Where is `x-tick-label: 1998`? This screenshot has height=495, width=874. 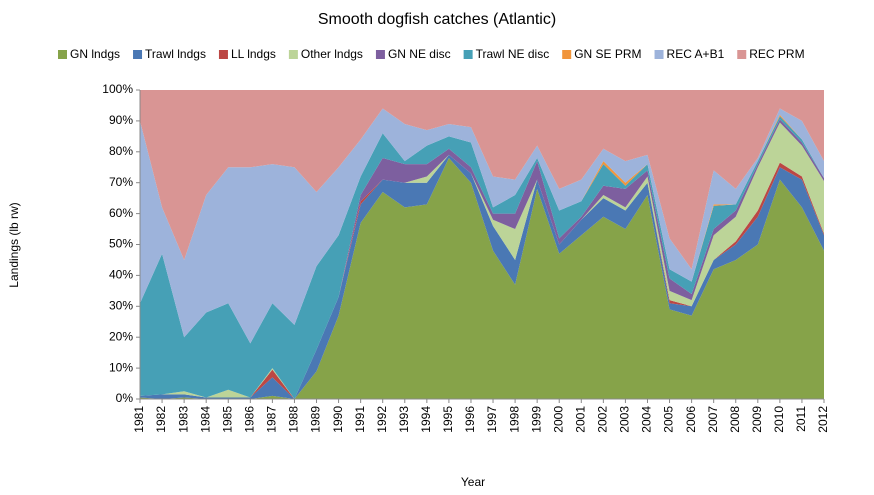 x-tick-label: 1998 is located at coordinates (514, 419).